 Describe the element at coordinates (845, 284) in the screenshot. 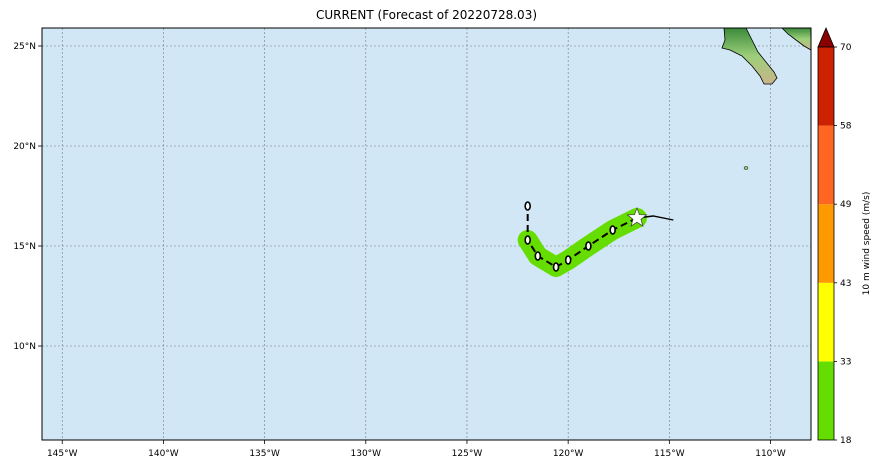

I see `colorbar-label: 43` at that location.